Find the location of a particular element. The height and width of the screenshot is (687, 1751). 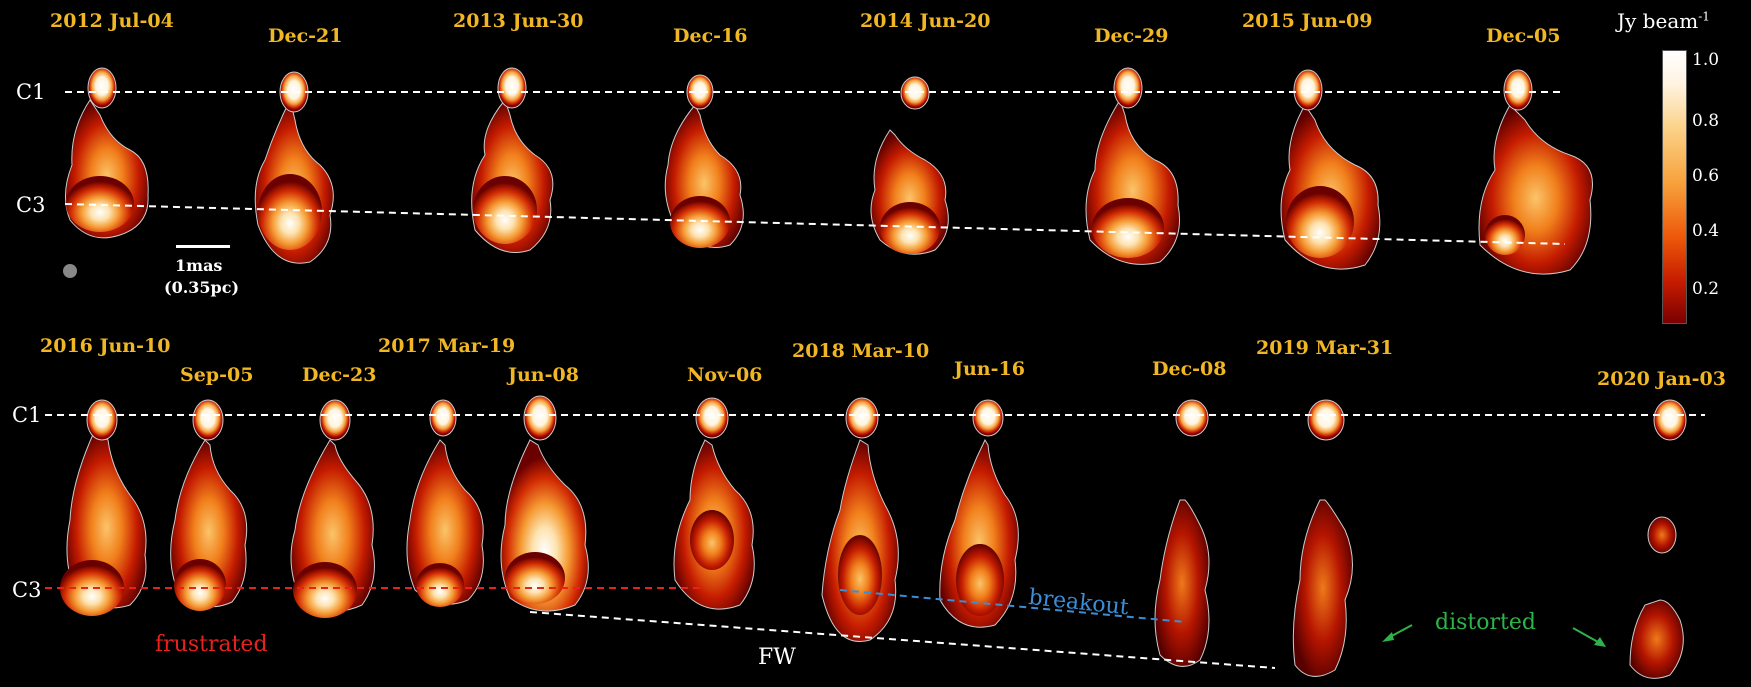

fw-line is located at coordinates (902, 640).